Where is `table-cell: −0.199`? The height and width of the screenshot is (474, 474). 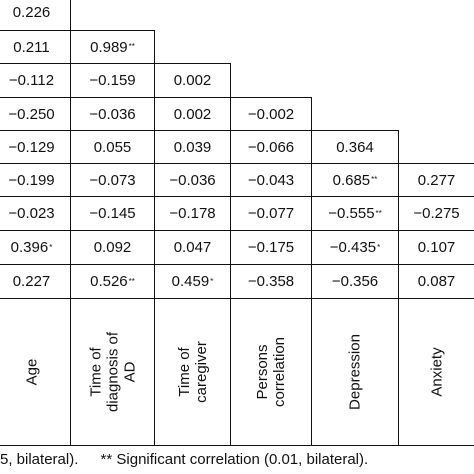
table-cell: −0.199 is located at coordinates (35, 180).